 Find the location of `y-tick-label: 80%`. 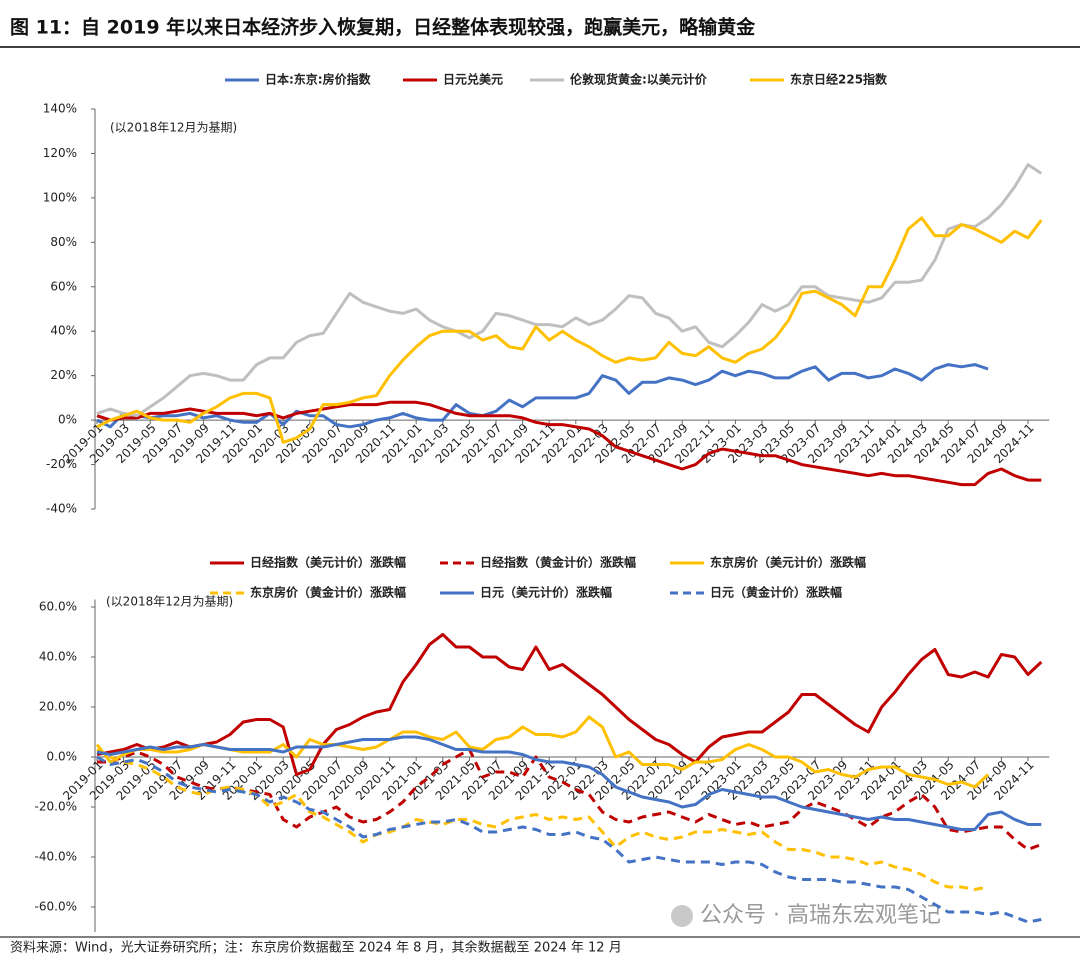

y-tick-label: 80% is located at coordinates (63, 242).